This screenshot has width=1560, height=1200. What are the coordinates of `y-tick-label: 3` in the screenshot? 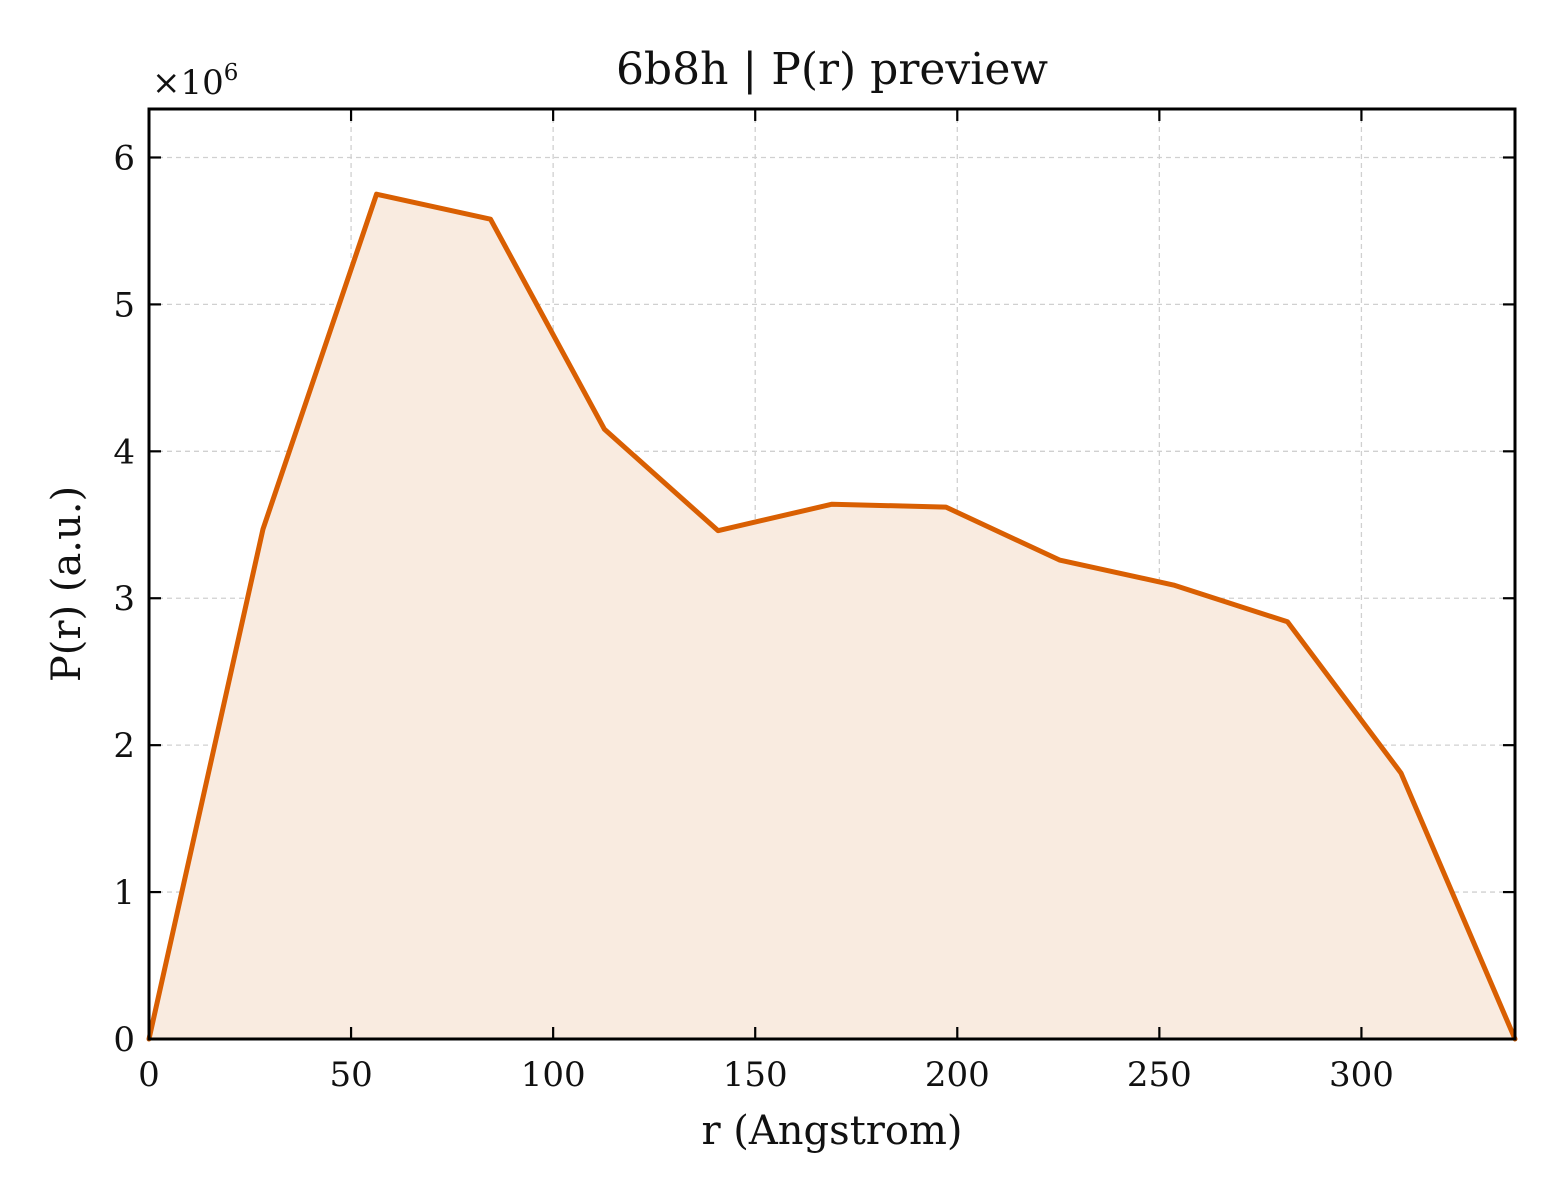 It's located at (124, 599).